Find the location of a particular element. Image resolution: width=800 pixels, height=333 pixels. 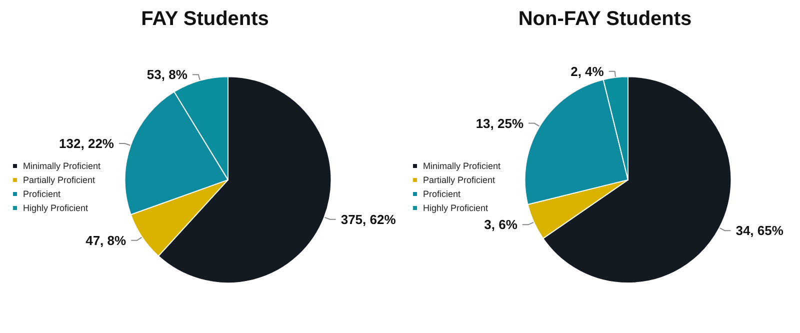

data-label: 47, 8% is located at coordinates (106, 240).